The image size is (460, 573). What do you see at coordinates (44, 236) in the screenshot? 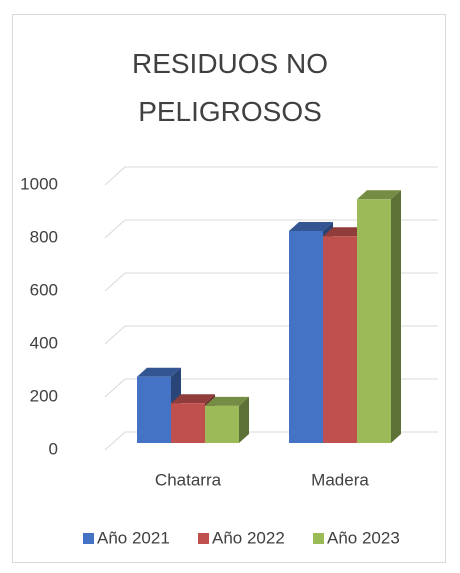
I see `y-tick-label: 800` at bounding box center [44, 236].